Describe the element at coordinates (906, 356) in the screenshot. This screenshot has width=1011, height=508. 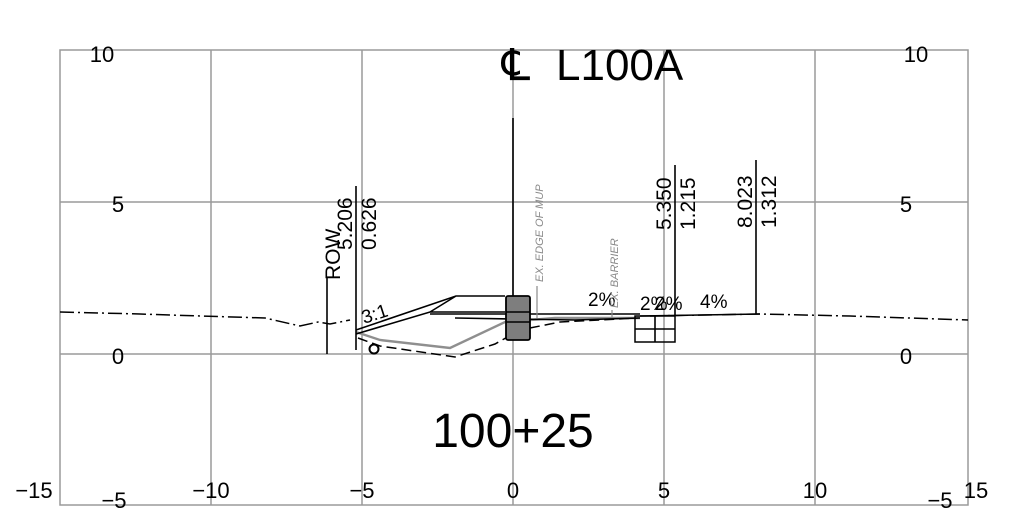
I see `y-tick-right-0: 0` at that location.